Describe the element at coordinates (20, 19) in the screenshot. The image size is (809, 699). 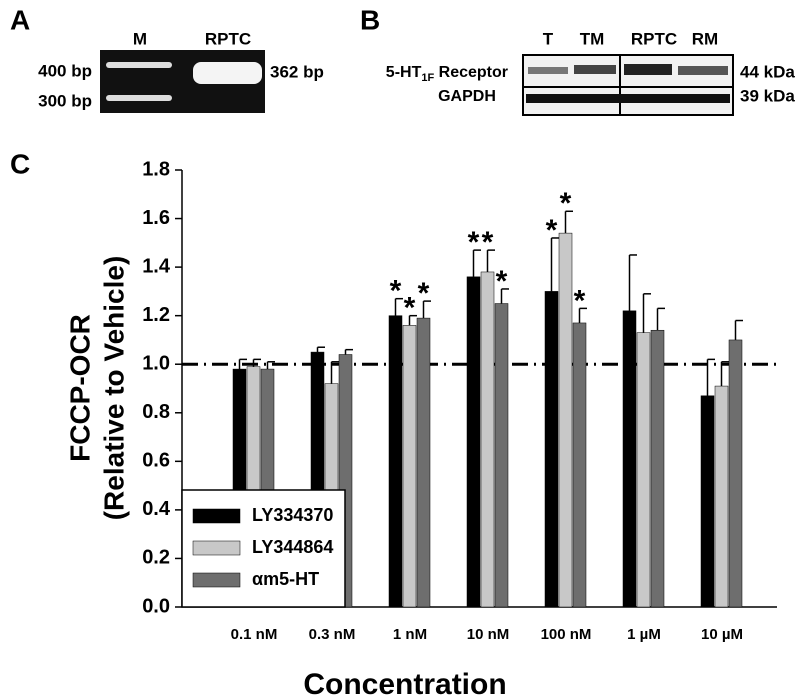
I see `panel-label: A` at that location.